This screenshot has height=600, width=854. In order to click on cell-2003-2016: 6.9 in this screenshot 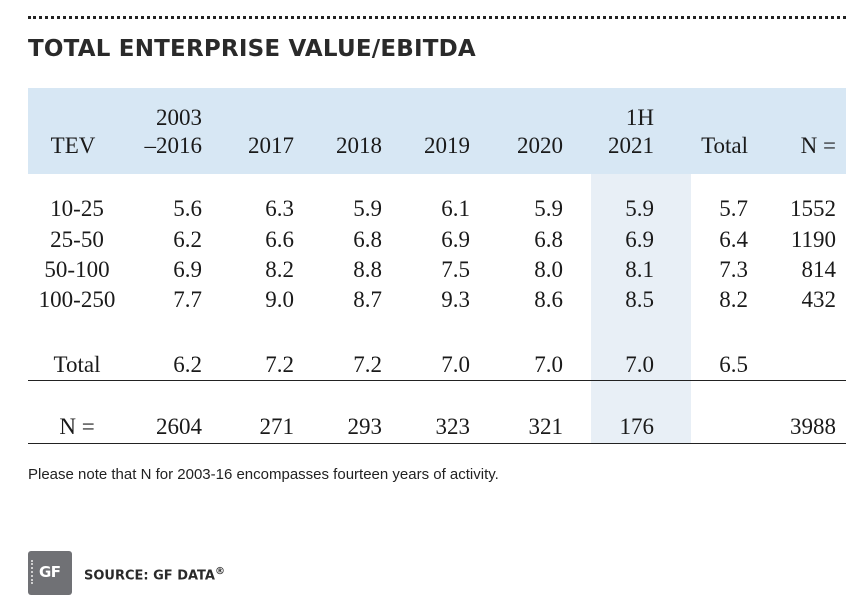, I will do `click(187, 269)`.